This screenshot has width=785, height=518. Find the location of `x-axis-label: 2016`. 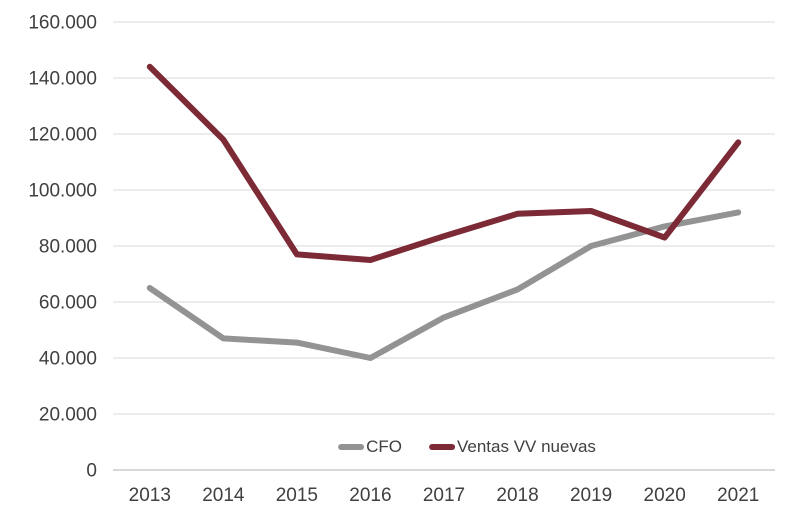

x-axis-label: 2016 is located at coordinates (370, 495).